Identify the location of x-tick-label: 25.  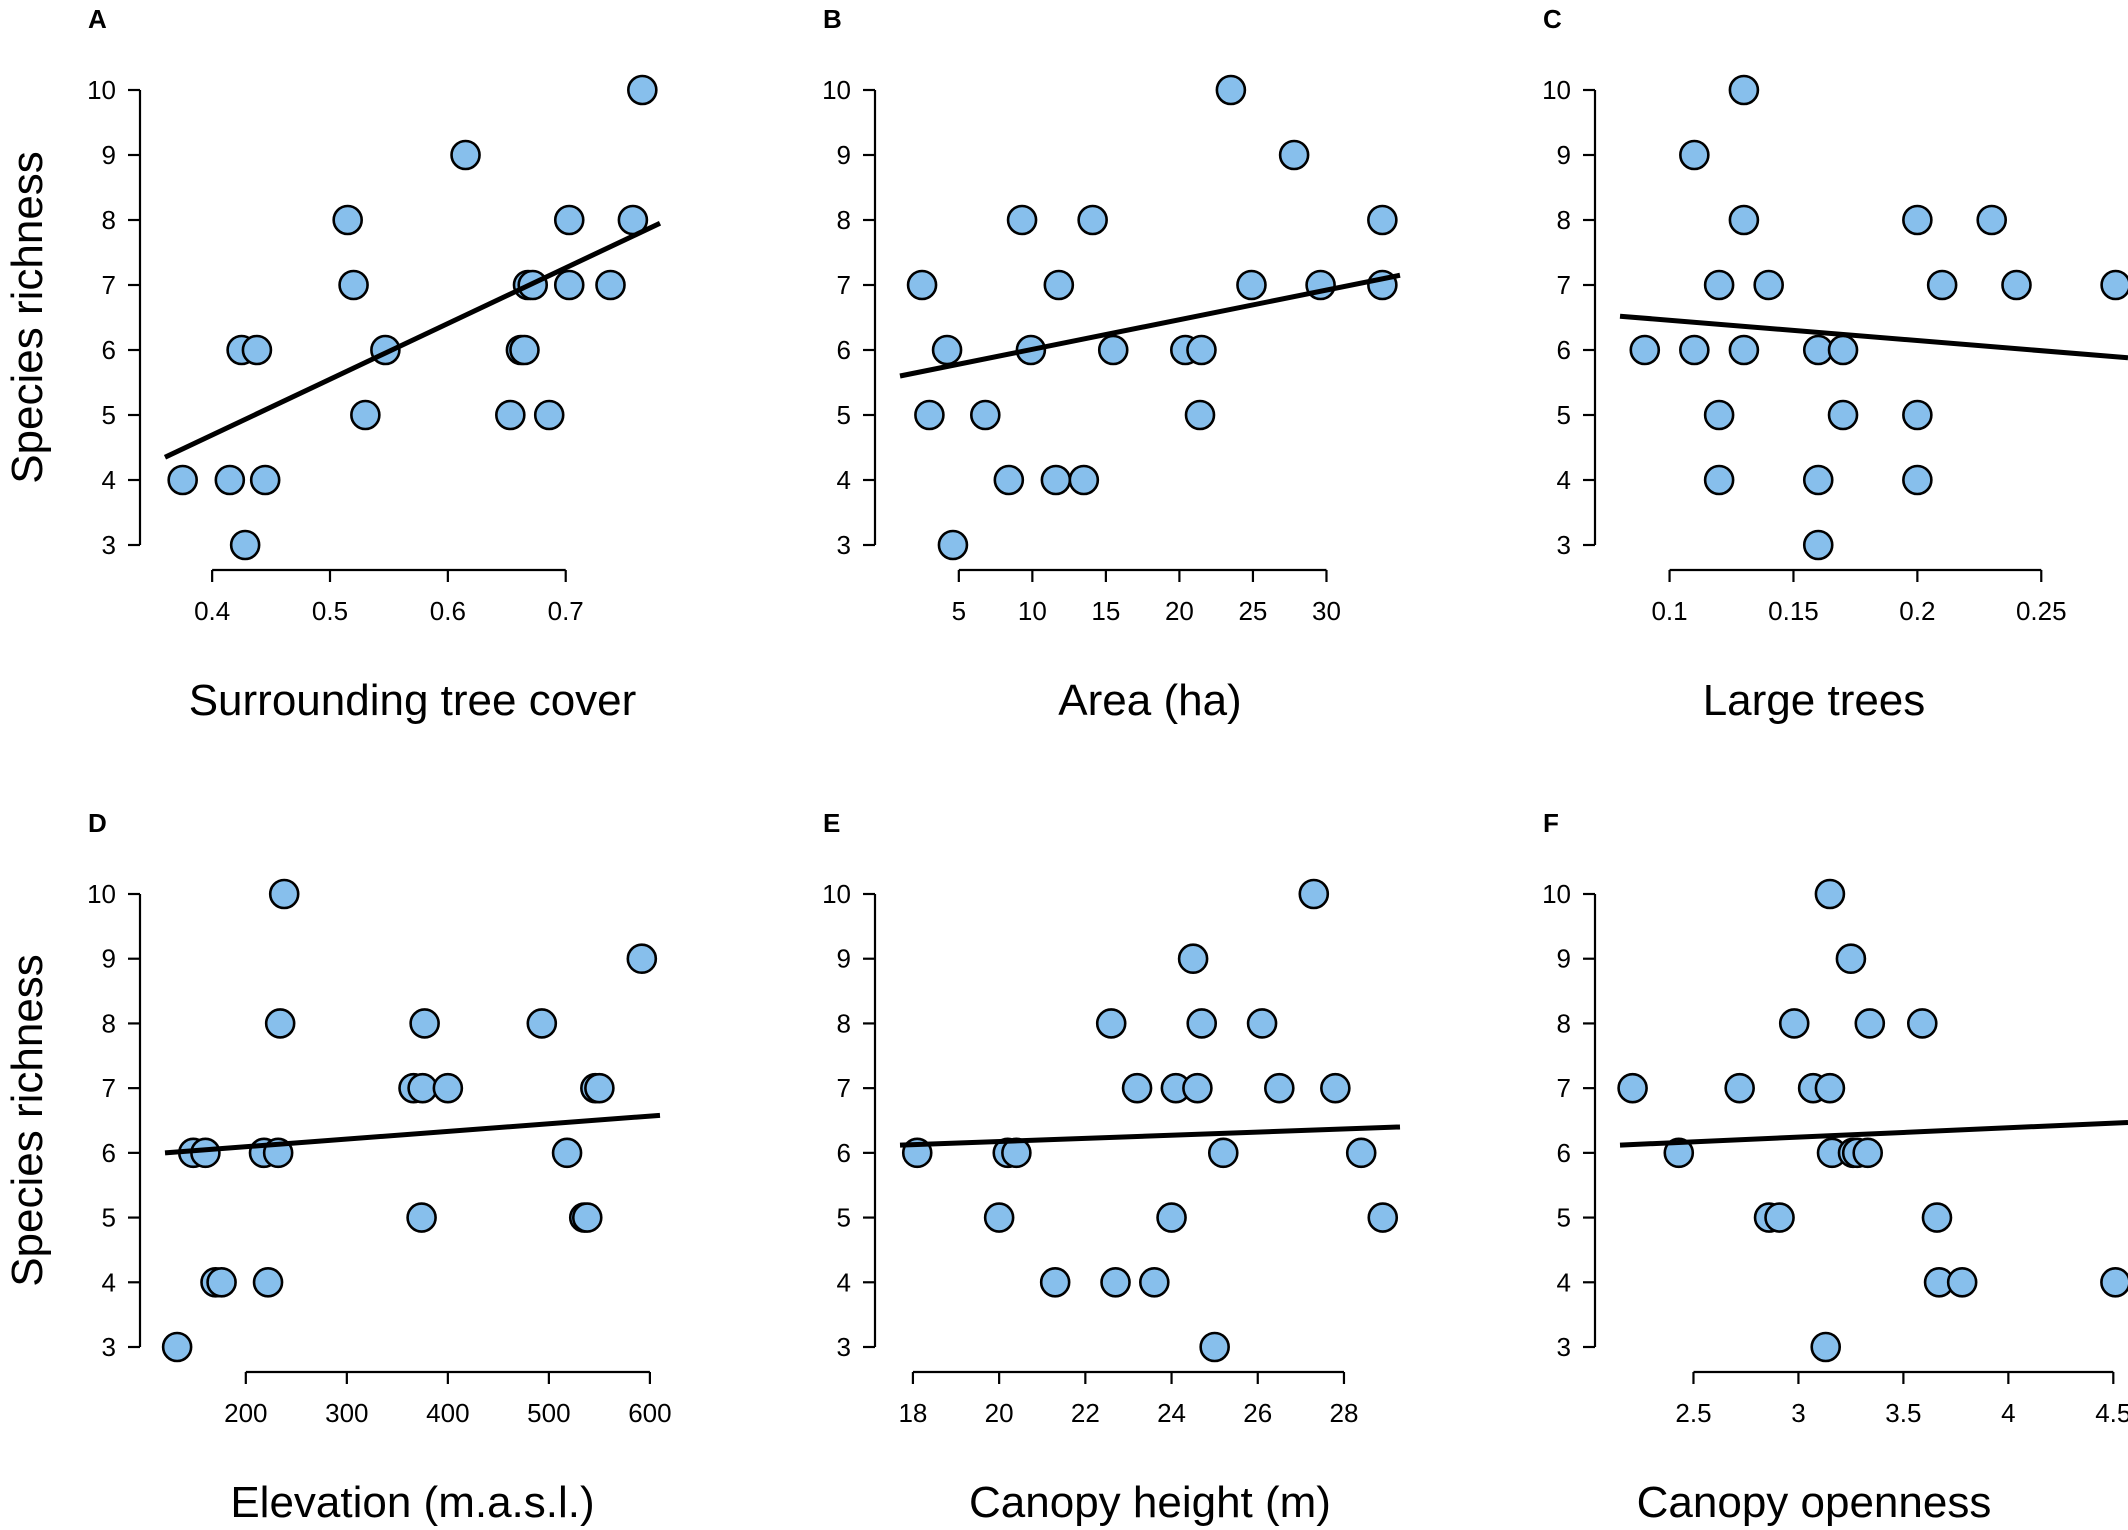
(1252, 611).